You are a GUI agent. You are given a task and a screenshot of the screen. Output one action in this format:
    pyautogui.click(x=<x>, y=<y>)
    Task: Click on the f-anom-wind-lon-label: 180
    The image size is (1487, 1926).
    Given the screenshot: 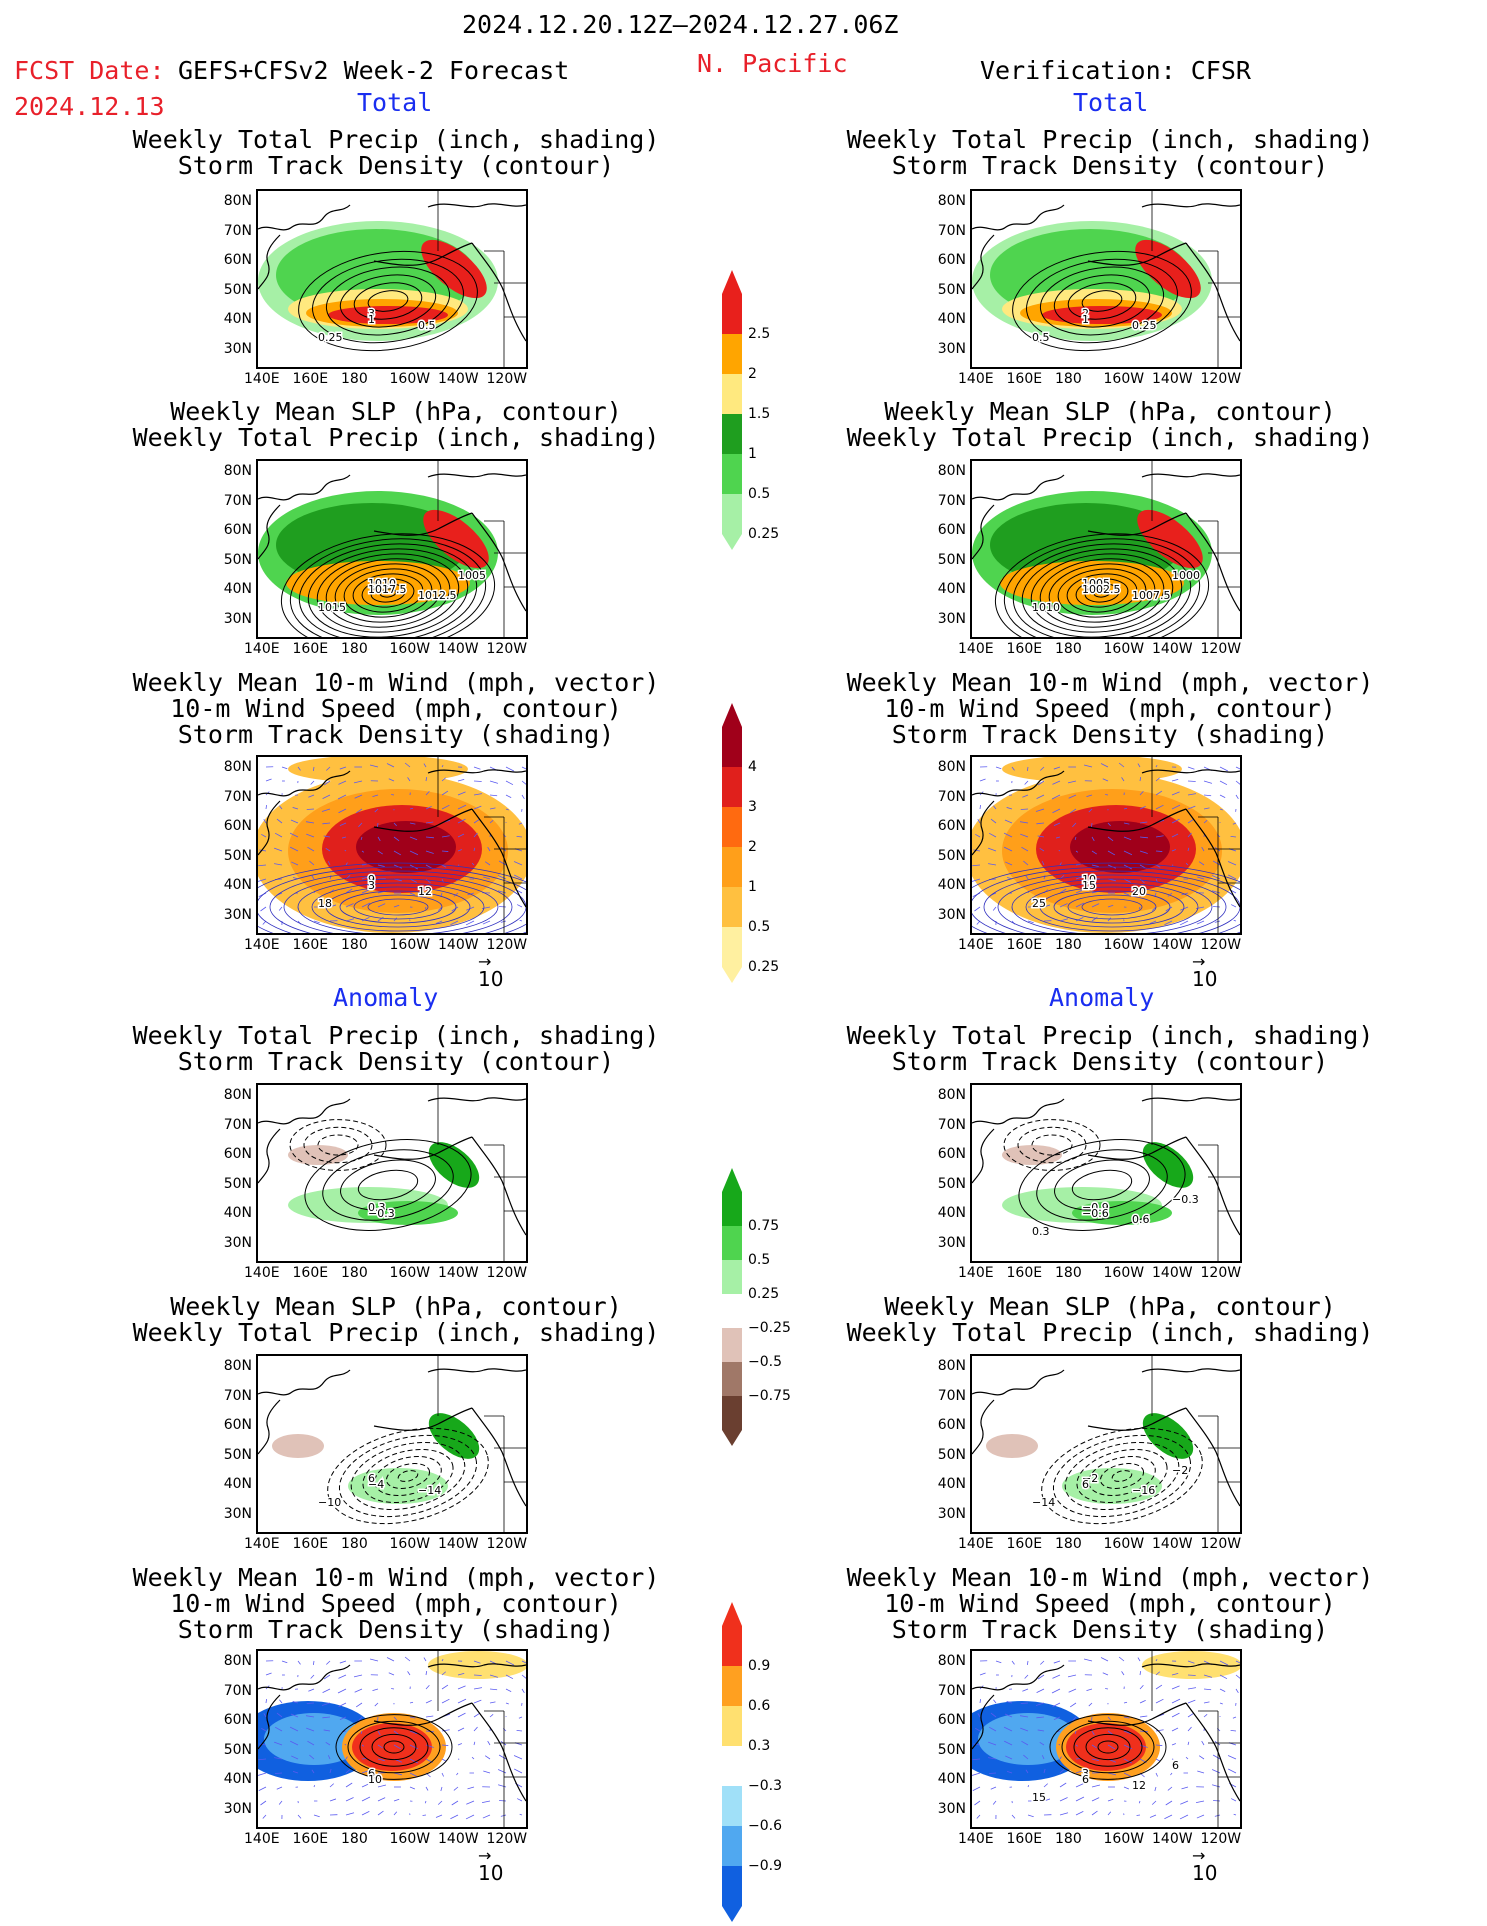 What is the action you would take?
    pyautogui.click(x=354, y=1839)
    